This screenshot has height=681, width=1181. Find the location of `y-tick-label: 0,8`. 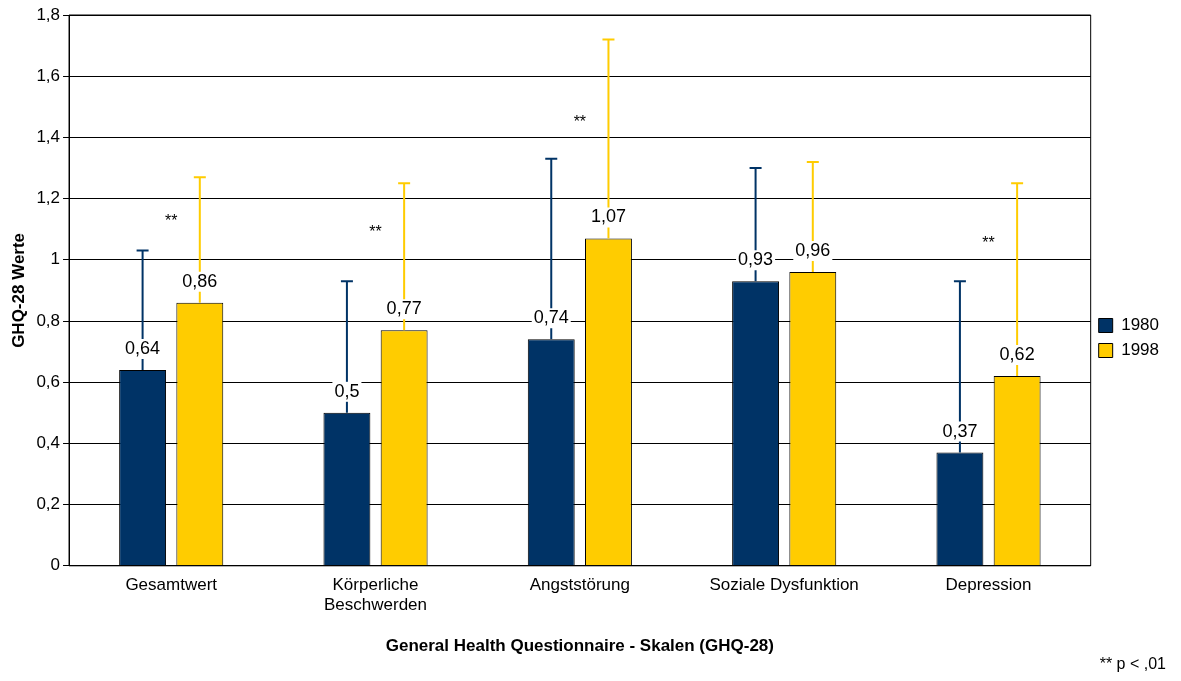

y-tick-label: 0,8 is located at coordinates (48, 320).